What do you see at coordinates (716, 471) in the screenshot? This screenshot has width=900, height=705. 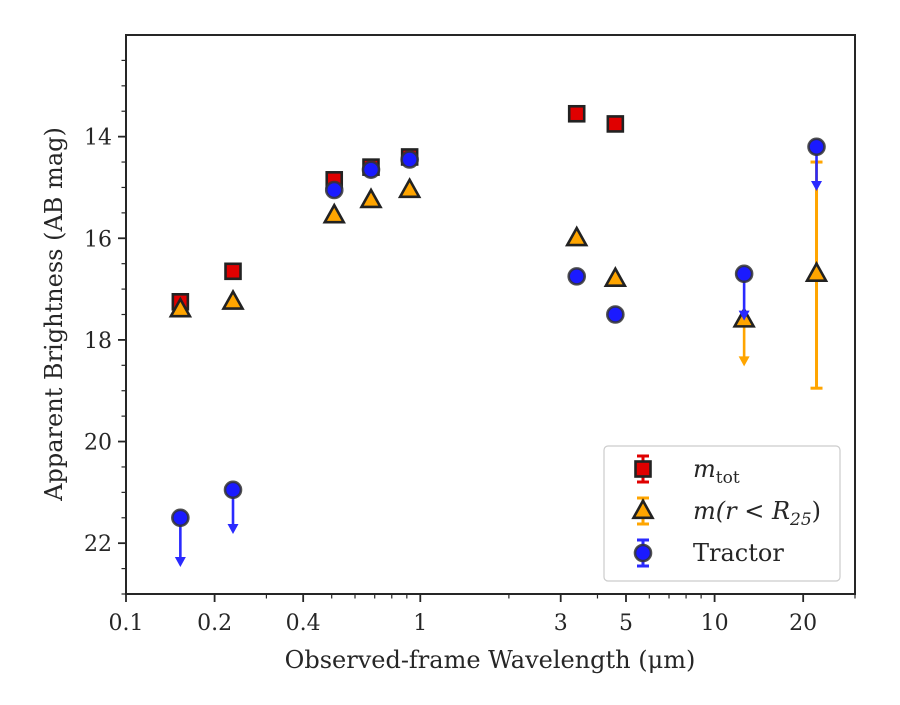 I see `legend-label-m-tot: mtot` at bounding box center [716, 471].